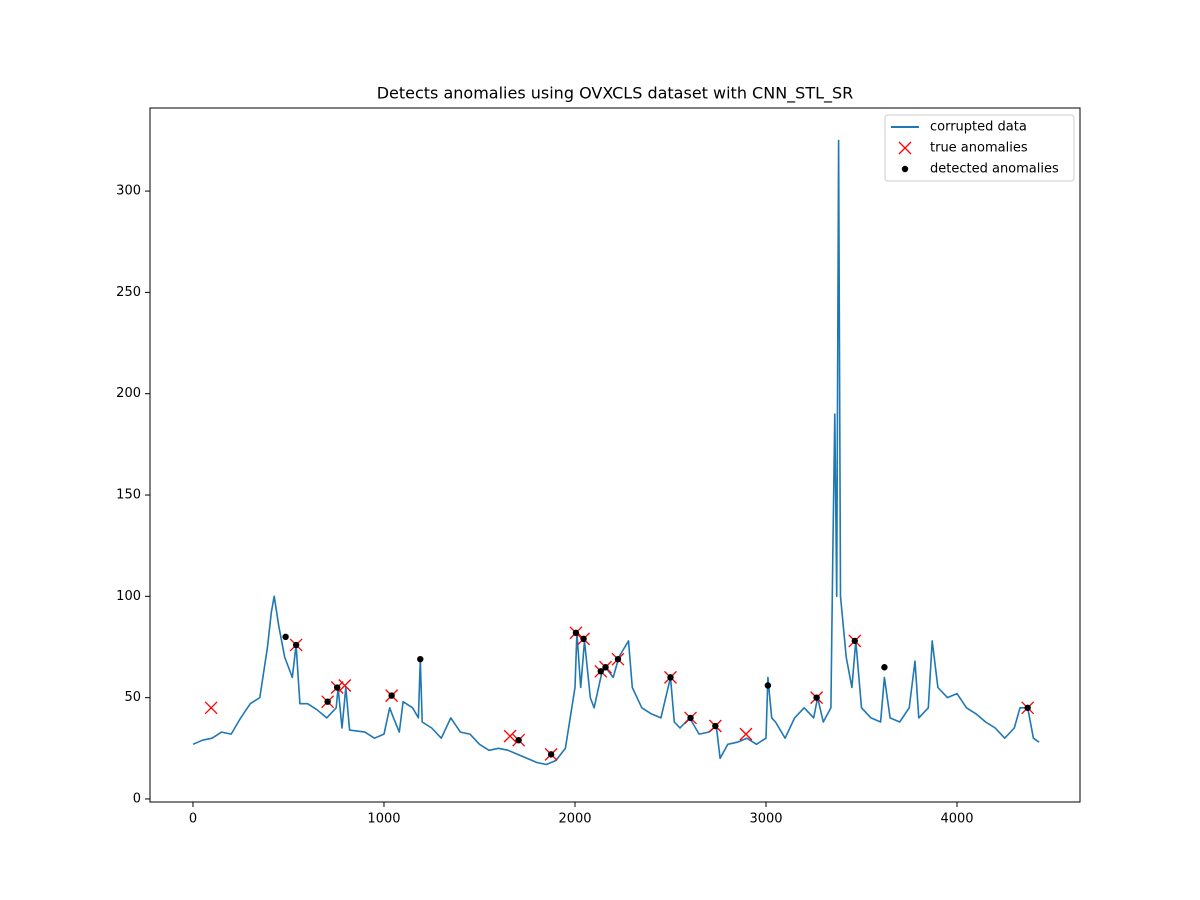 This screenshot has width=1200, height=900. Describe the element at coordinates (994, 169) in the screenshot. I see `legend-label: detected anomalies` at that location.